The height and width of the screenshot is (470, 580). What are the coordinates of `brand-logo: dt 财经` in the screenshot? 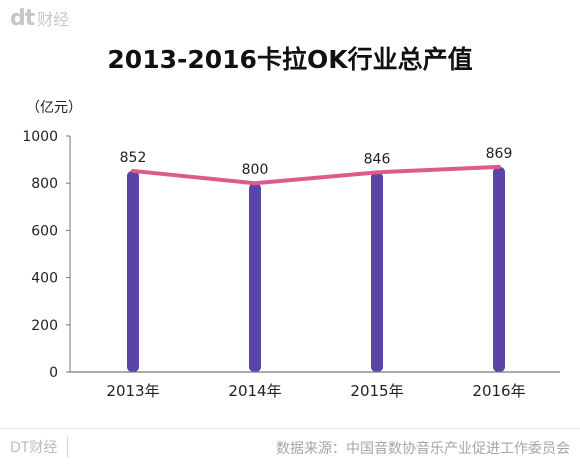 It's located at (39, 18).